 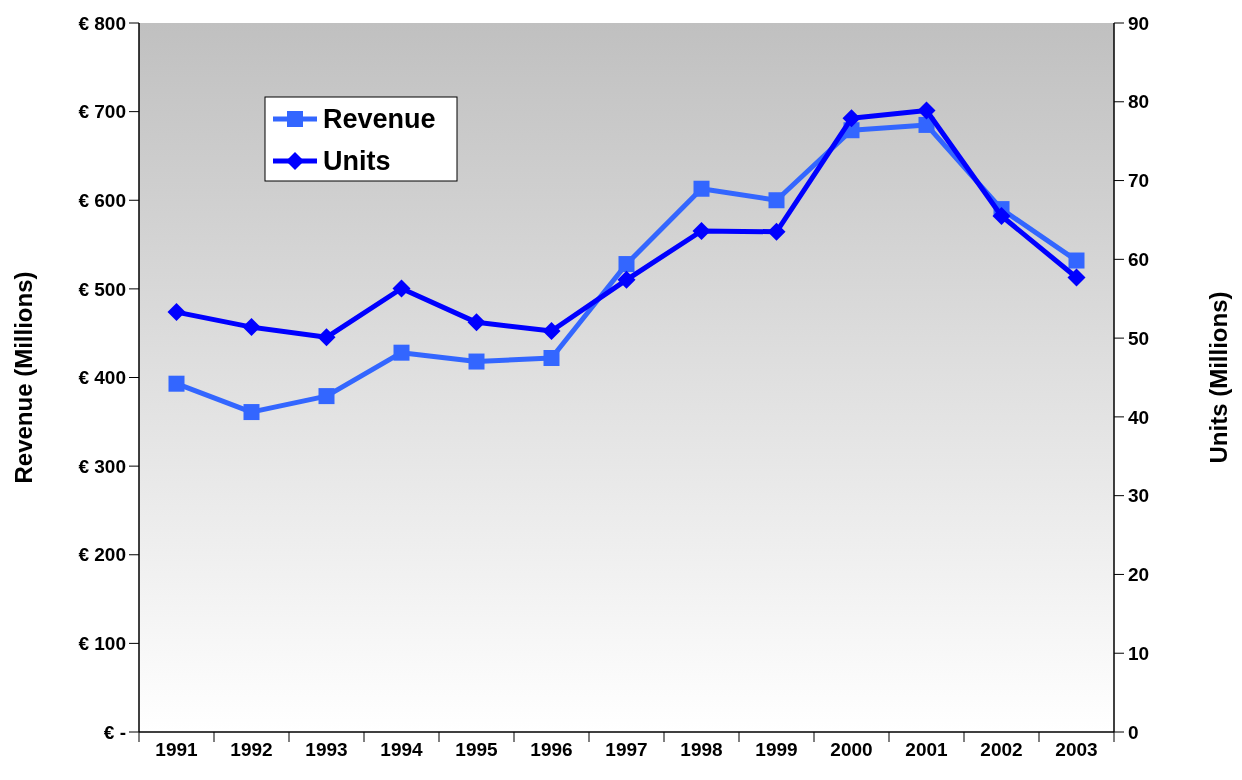 What do you see at coordinates (1076, 749) in the screenshot?
I see `x-tick-label: 2003` at bounding box center [1076, 749].